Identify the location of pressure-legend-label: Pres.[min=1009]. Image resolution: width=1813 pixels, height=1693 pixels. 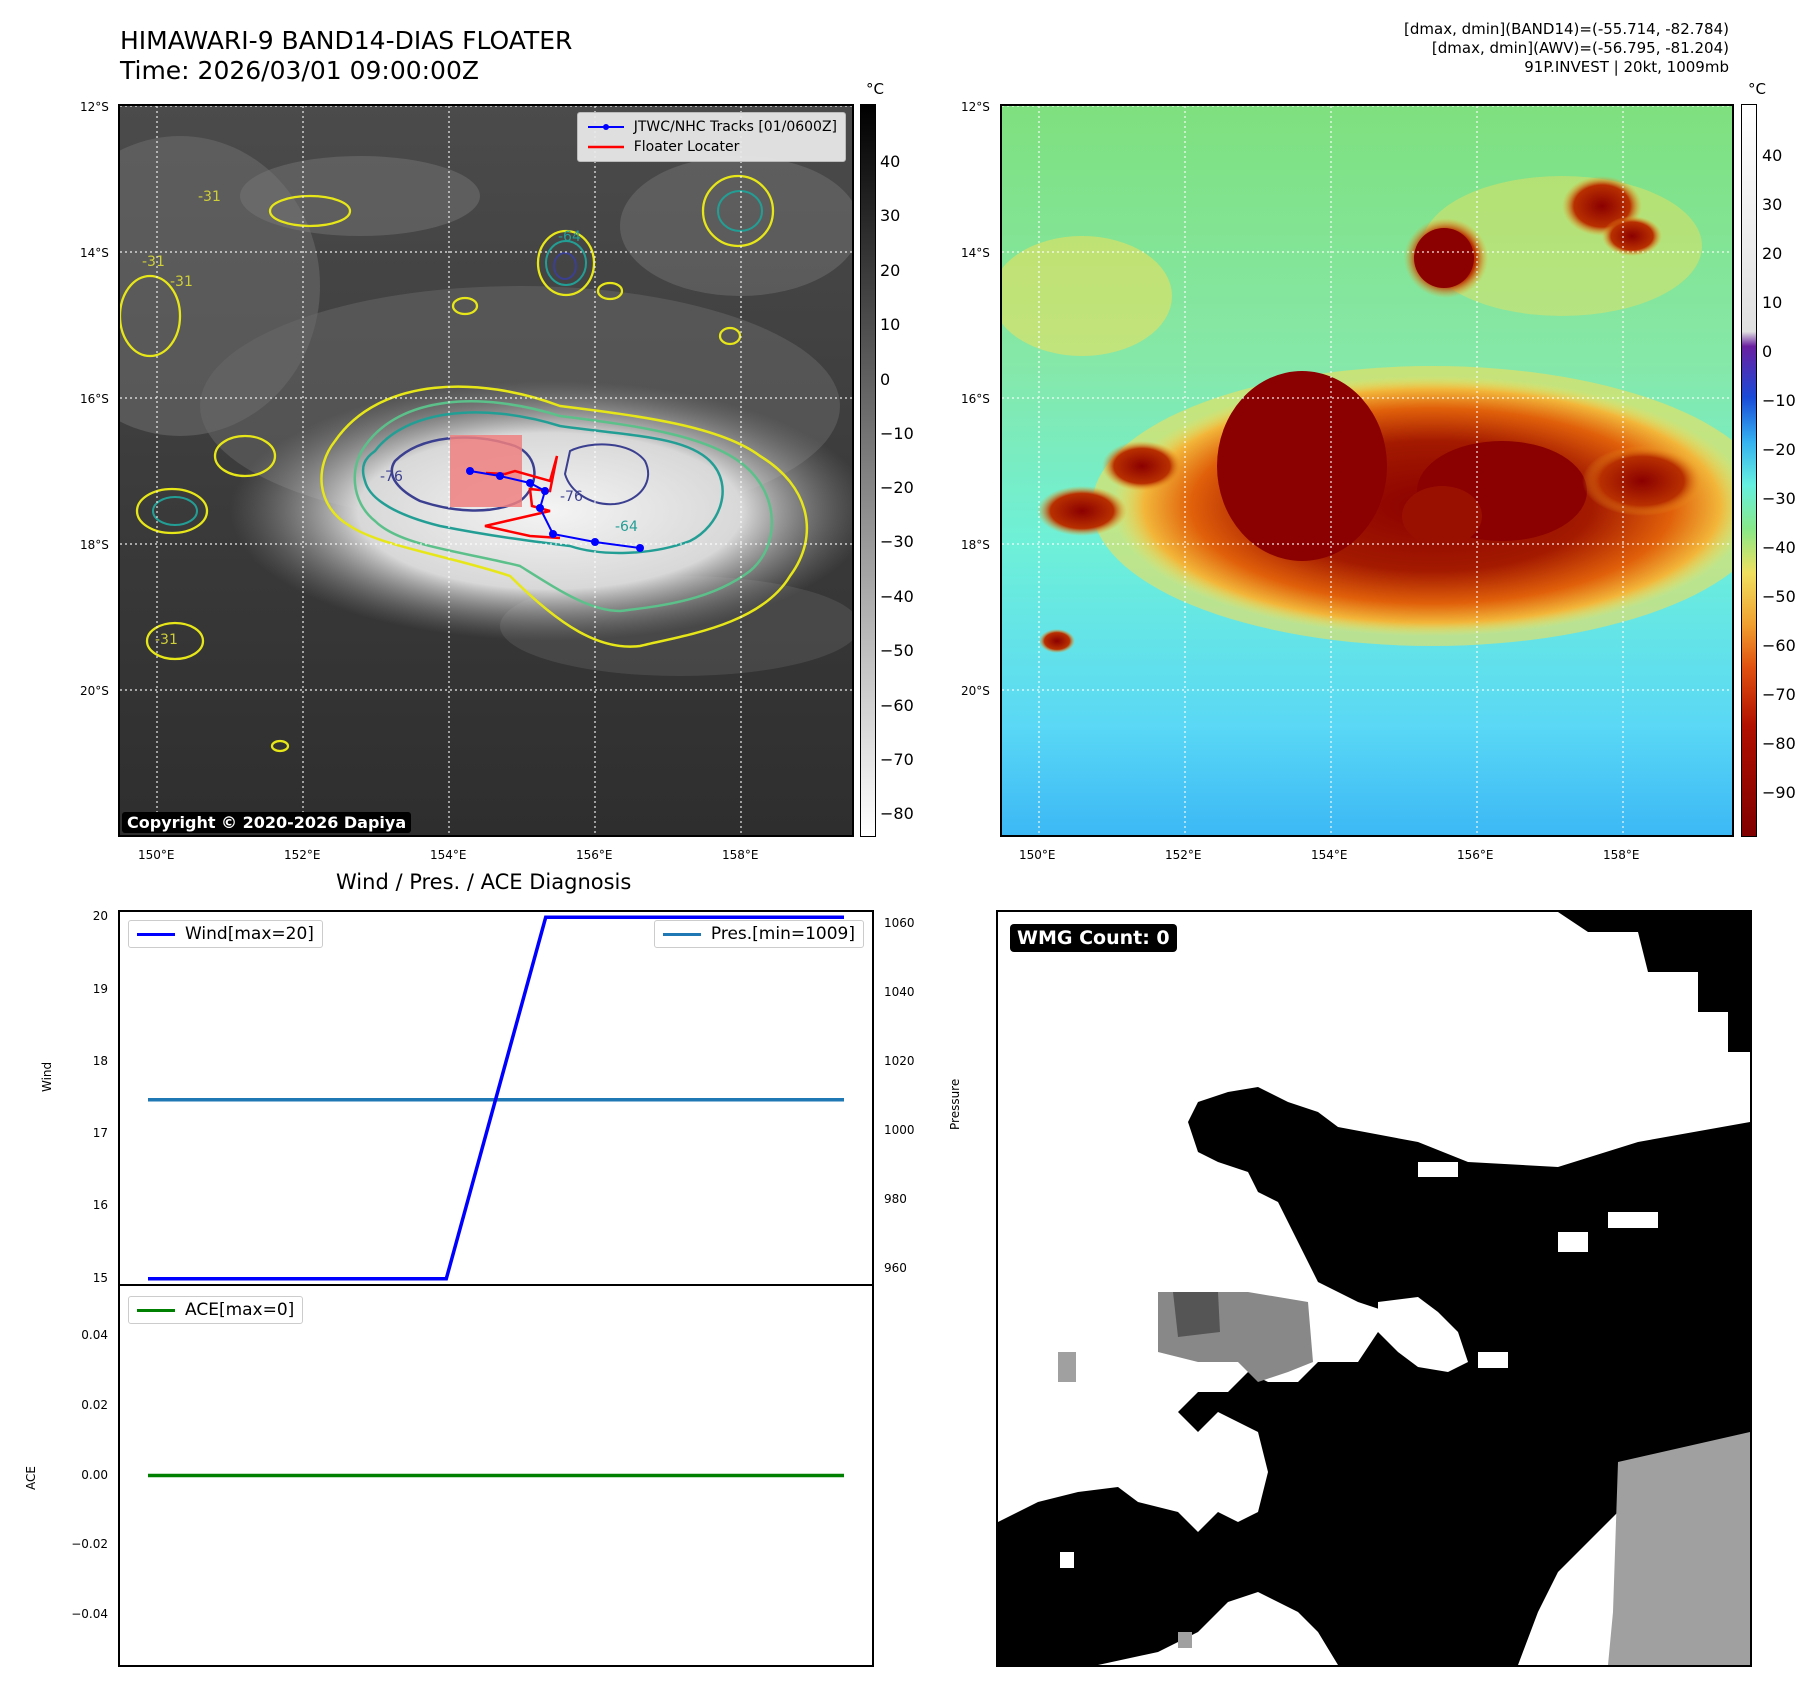
(782, 934).